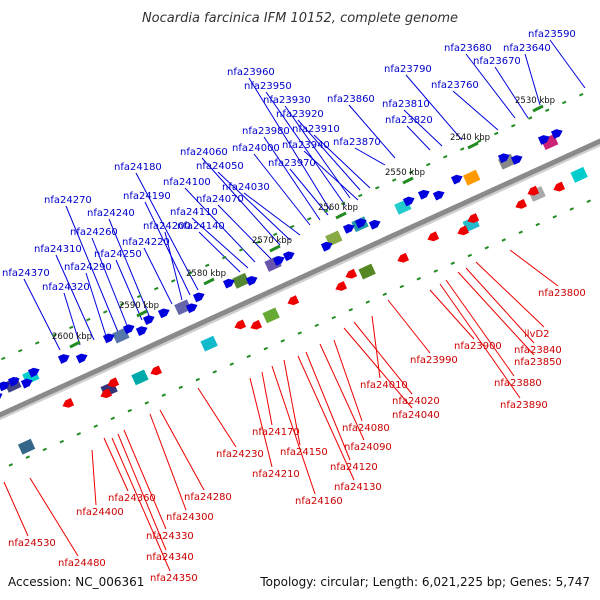 The width and height of the screenshot is (600, 600). Describe the element at coordinates (304, 452) in the screenshot. I see `gene-label: nfa24150` at that location.